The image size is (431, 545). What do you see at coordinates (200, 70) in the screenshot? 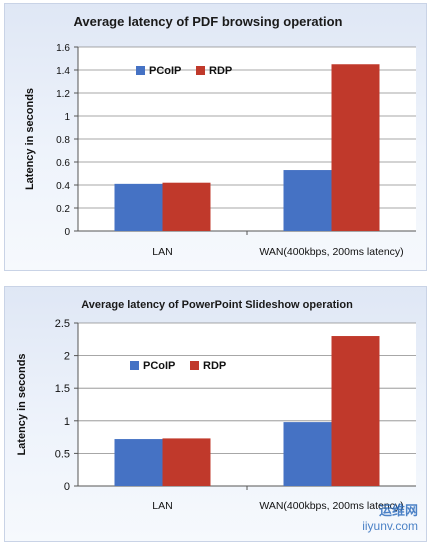
I see `chart-1-legend-swatch-rdp` at bounding box center [200, 70].